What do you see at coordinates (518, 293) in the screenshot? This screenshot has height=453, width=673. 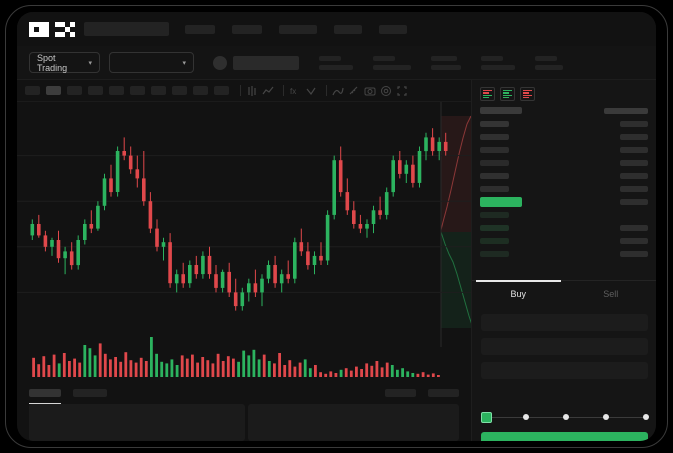 I see `tab-buy: Buy` at bounding box center [518, 293].